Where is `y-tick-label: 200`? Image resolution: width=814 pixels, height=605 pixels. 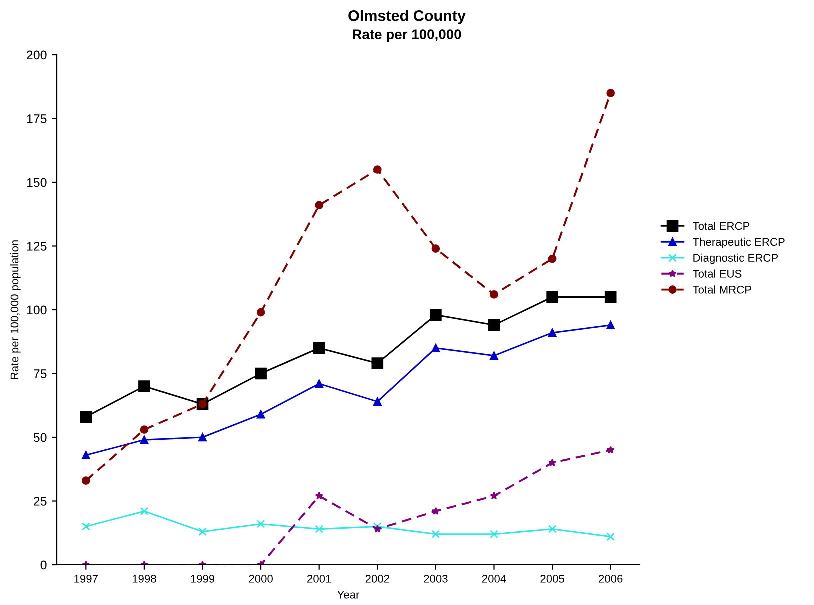
y-tick-label: 200 is located at coordinates (37, 55).